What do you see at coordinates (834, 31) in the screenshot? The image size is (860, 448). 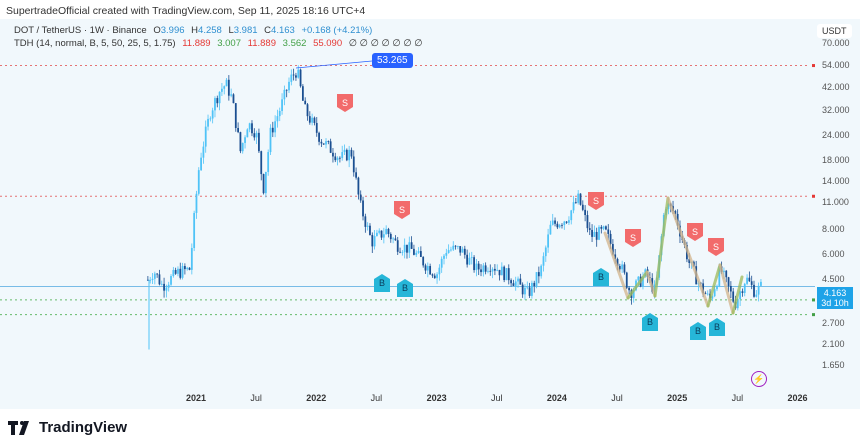 I see `currency-button: USDT` at bounding box center [834, 31].